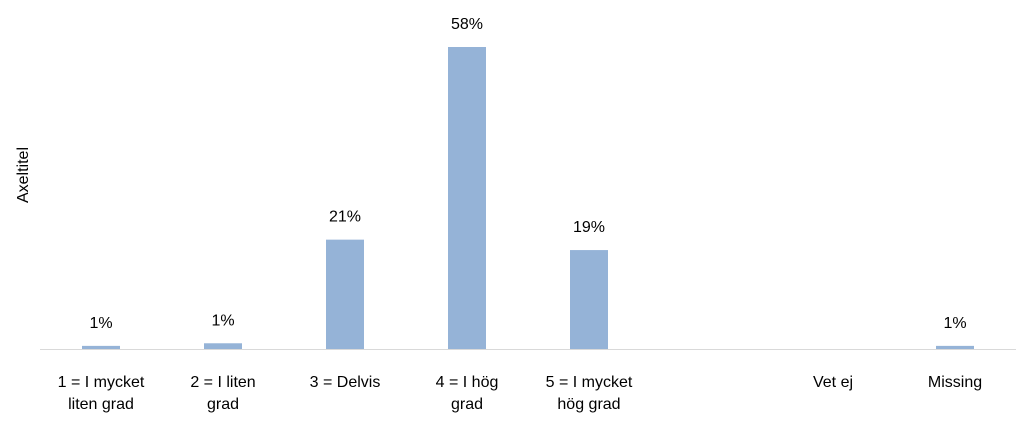 This screenshot has height=425, width=1016. Describe the element at coordinates (345, 382) in the screenshot. I see `x-tick-label: 3 = Delvis` at that location.